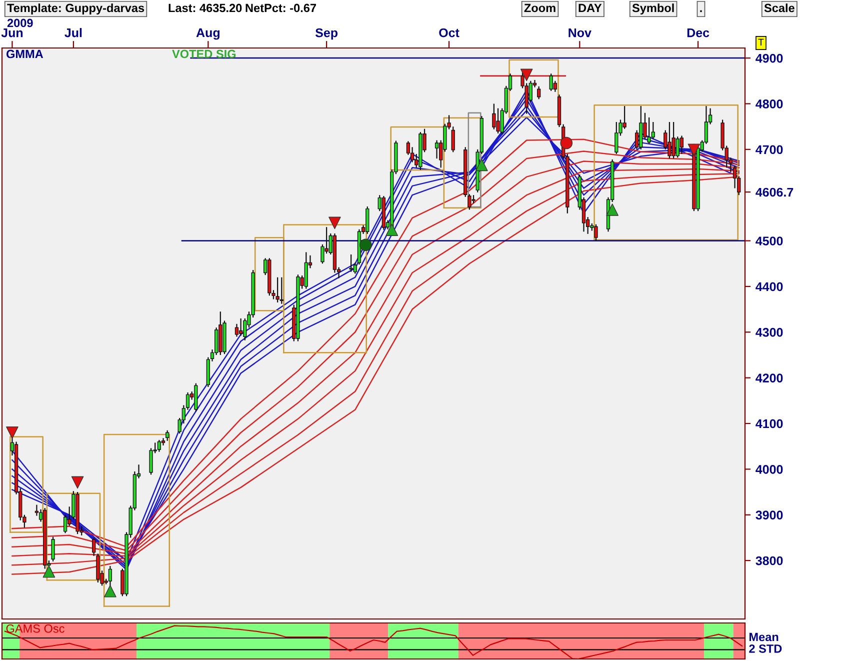 Image resolution: width=864 pixels, height=661 pixels. I want to click on x-tick-label: Aug, so click(208, 34).